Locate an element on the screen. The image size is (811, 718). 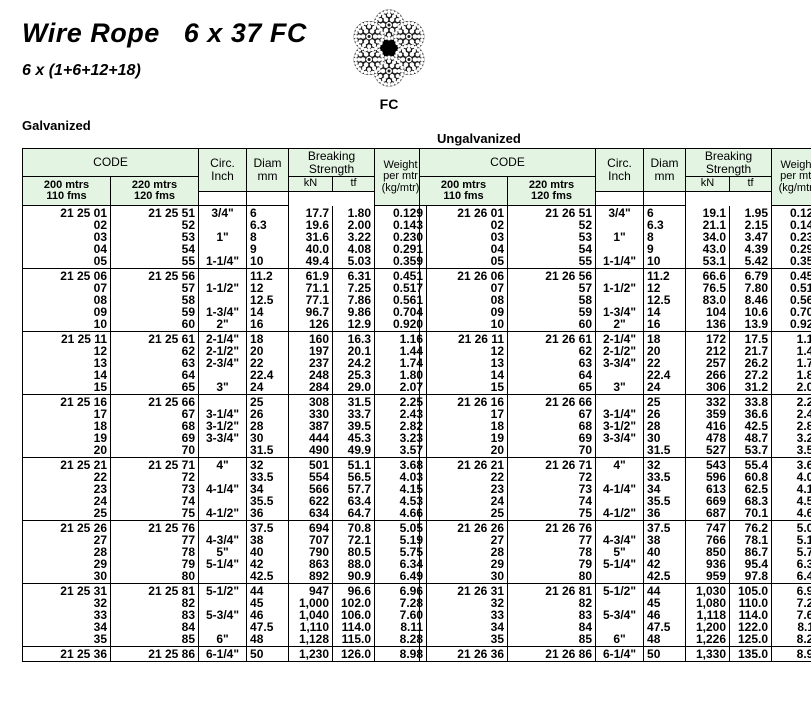
table-row: 23 73 4-1/4" 34 566 57.7 4.15 is located at coordinates (225, 489).